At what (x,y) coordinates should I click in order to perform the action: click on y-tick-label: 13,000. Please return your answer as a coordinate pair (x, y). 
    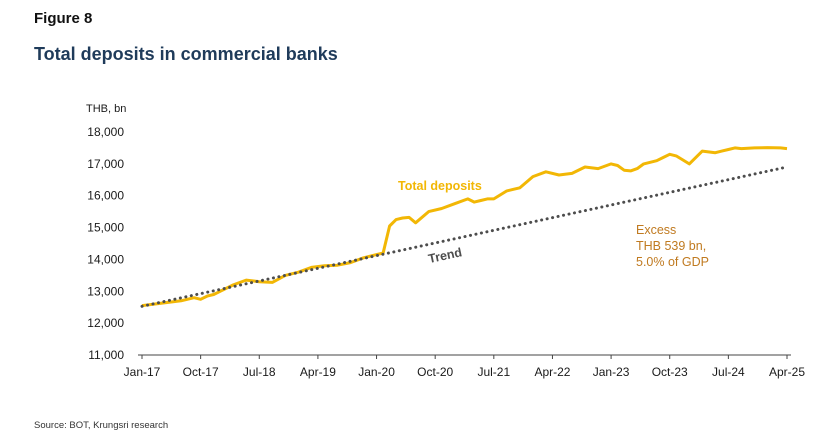
    Looking at the image, I should click on (105, 291).